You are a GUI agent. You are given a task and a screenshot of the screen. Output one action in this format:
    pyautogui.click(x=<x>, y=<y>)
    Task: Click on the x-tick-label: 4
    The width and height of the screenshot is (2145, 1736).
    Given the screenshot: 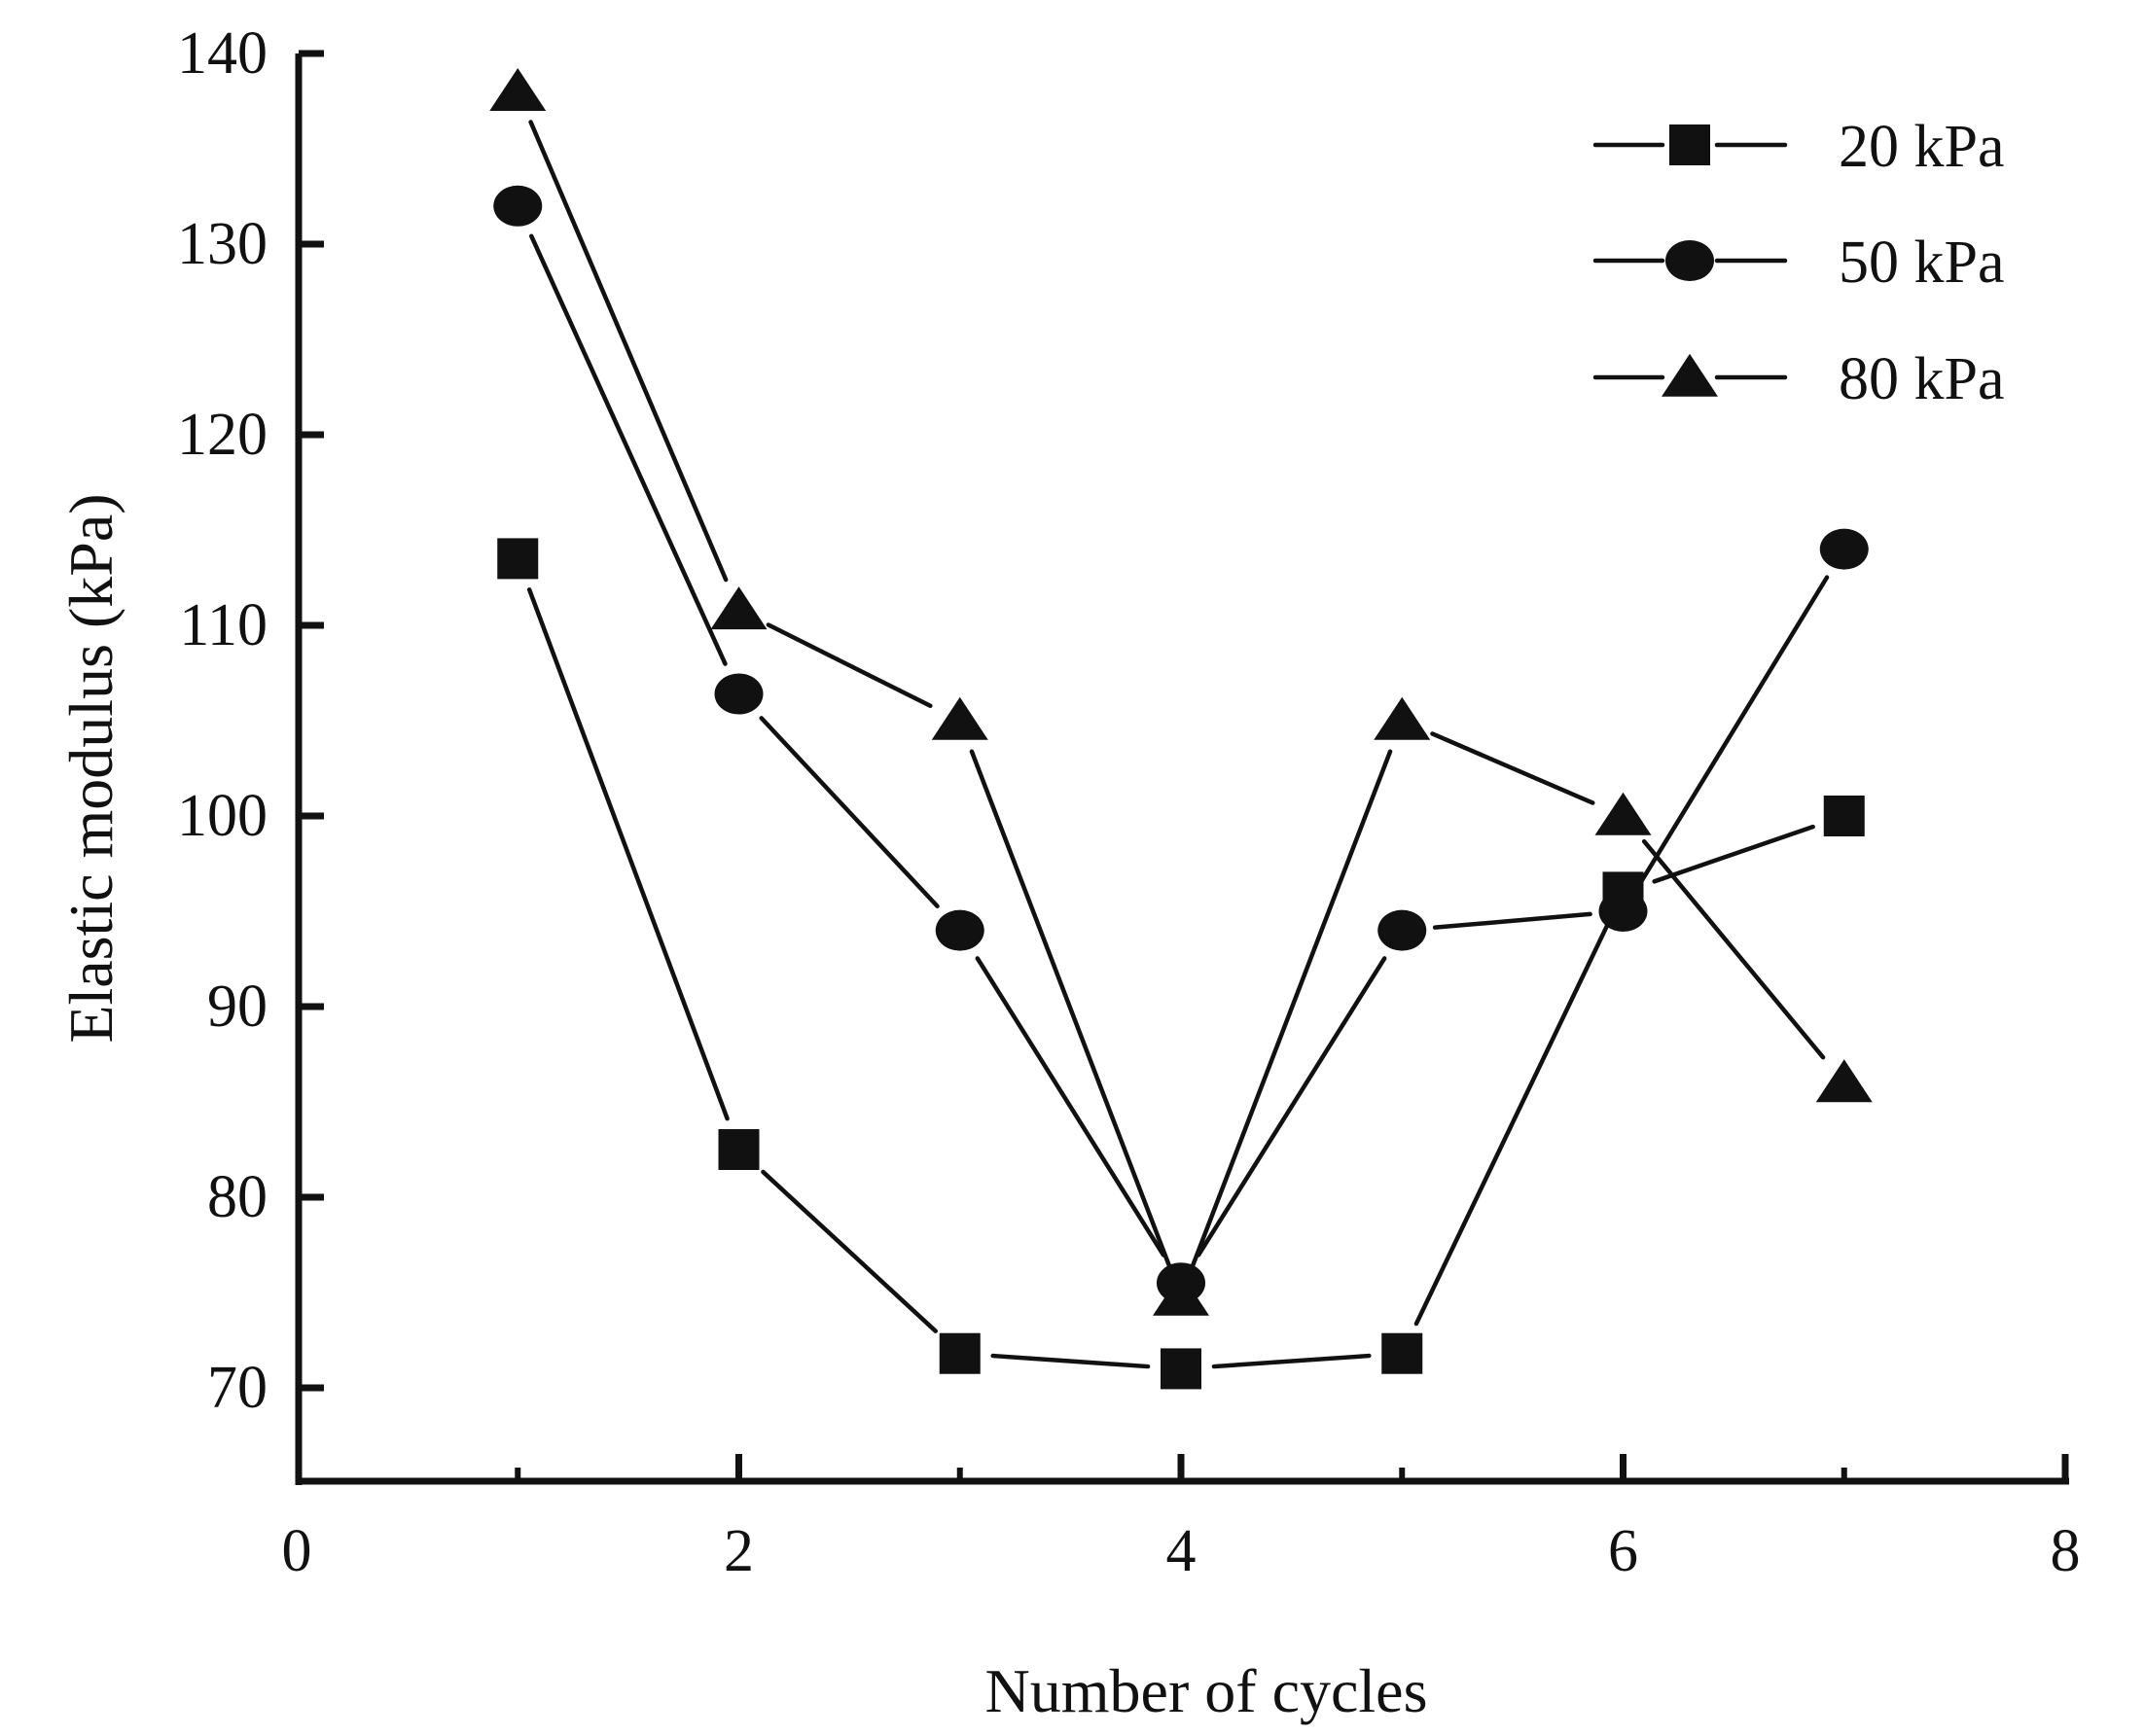 What is the action you would take?
    pyautogui.click(x=1181, y=1551)
    